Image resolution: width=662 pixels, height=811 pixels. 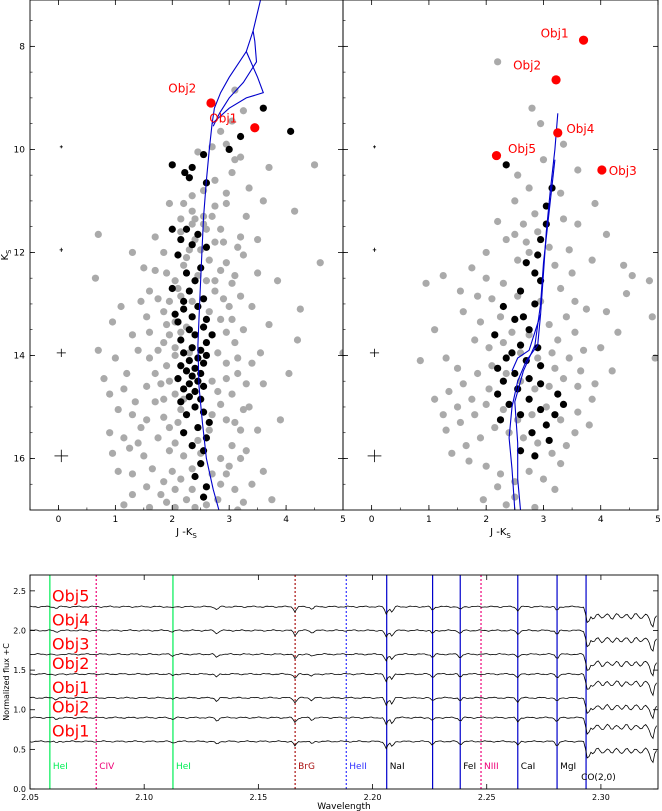 What do you see at coordinates (59, 520) in the screenshot?
I see `x-tick-label: 0` at bounding box center [59, 520].